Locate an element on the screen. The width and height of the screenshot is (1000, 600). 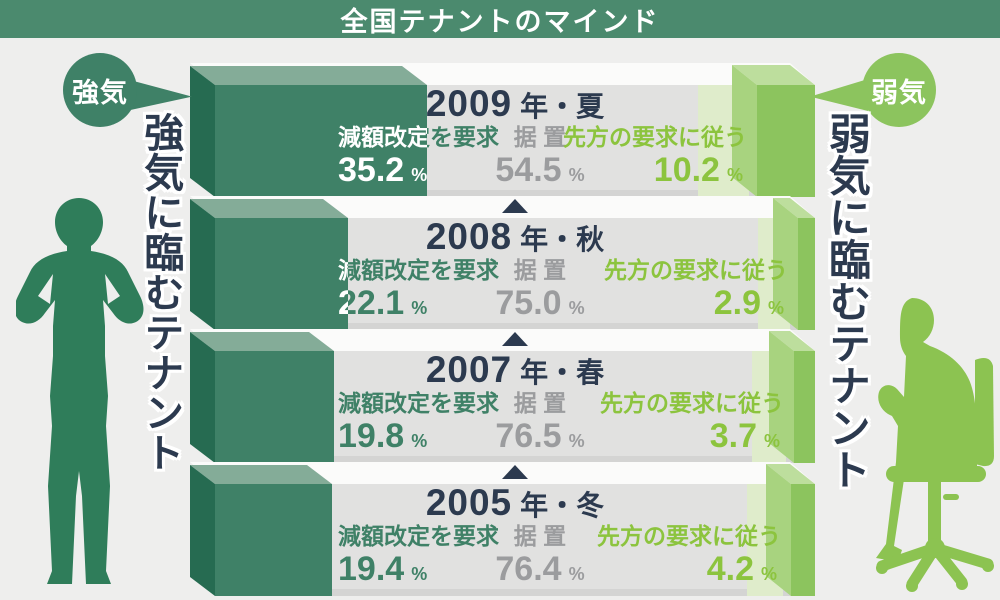
hold-stat: 据 置 76.5% is located at coordinates (540, 423).